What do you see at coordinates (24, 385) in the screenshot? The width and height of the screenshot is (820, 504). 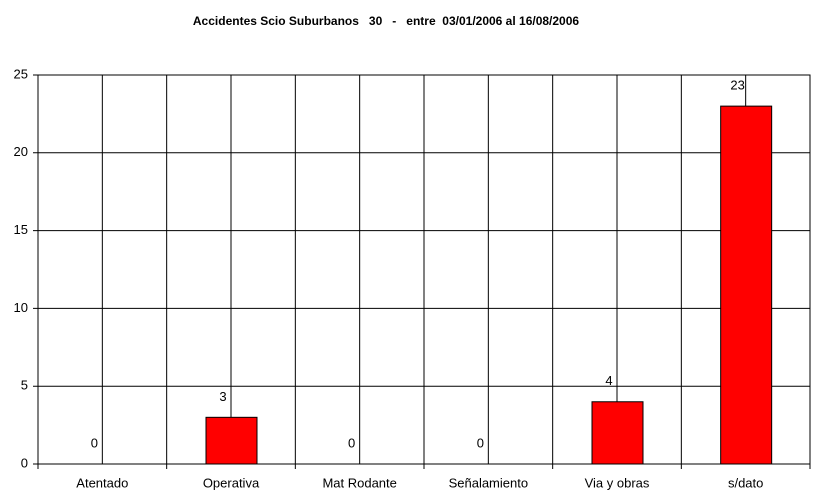 I see `y-tick-label: 5` at bounding box center [24, 385].